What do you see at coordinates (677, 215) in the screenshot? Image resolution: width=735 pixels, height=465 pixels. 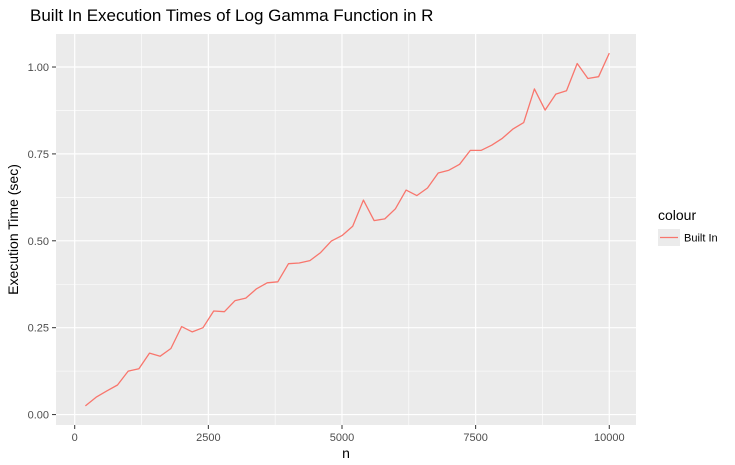 I see `legend-title: colour` at bounding box center [677, 215].